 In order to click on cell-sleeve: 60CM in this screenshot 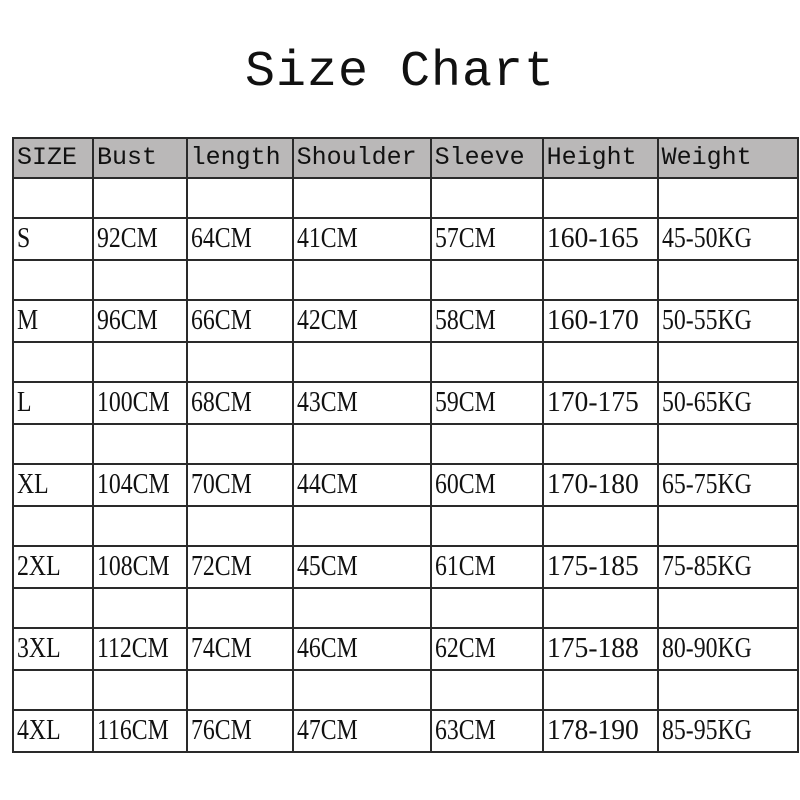, I will do `click(486, 485)`.